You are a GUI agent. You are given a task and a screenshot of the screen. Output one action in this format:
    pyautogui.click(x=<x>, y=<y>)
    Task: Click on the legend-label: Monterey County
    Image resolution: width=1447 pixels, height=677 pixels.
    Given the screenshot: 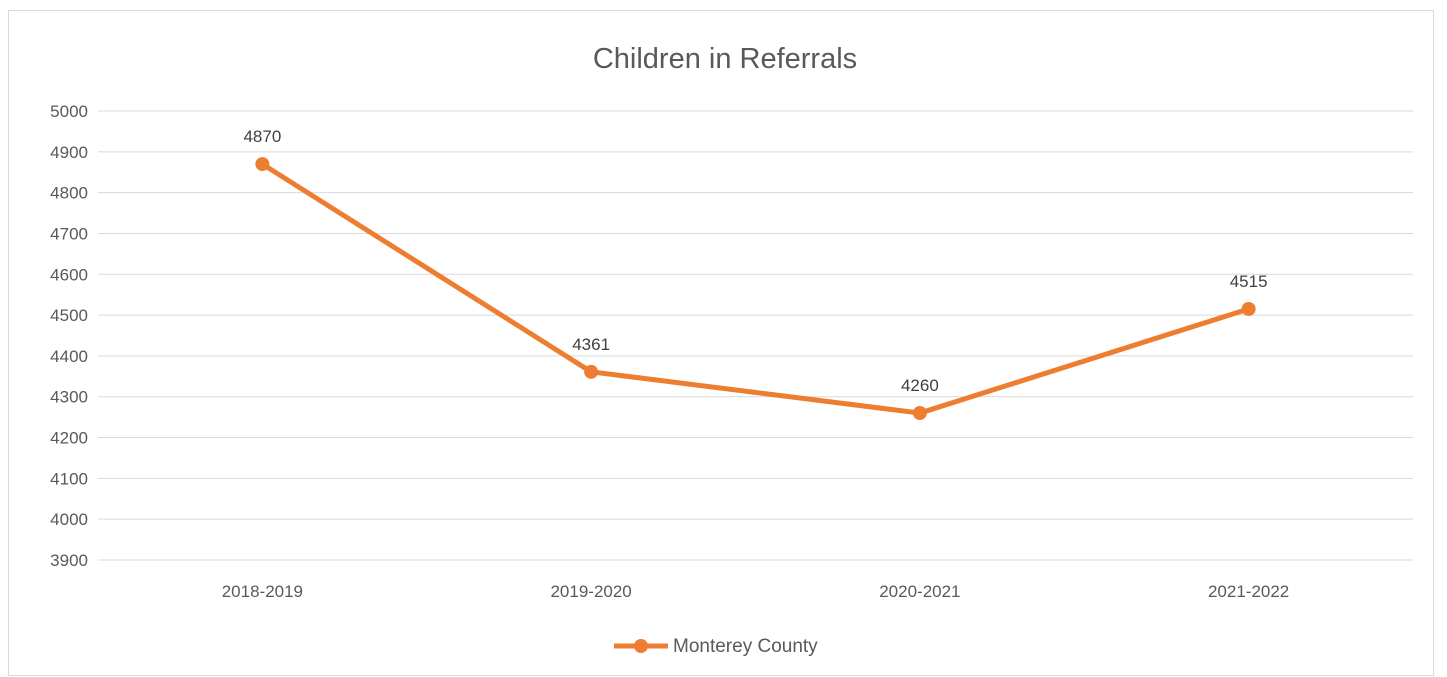 What is the action you would take?
    pyautogui.click(x=745, y=646)
    